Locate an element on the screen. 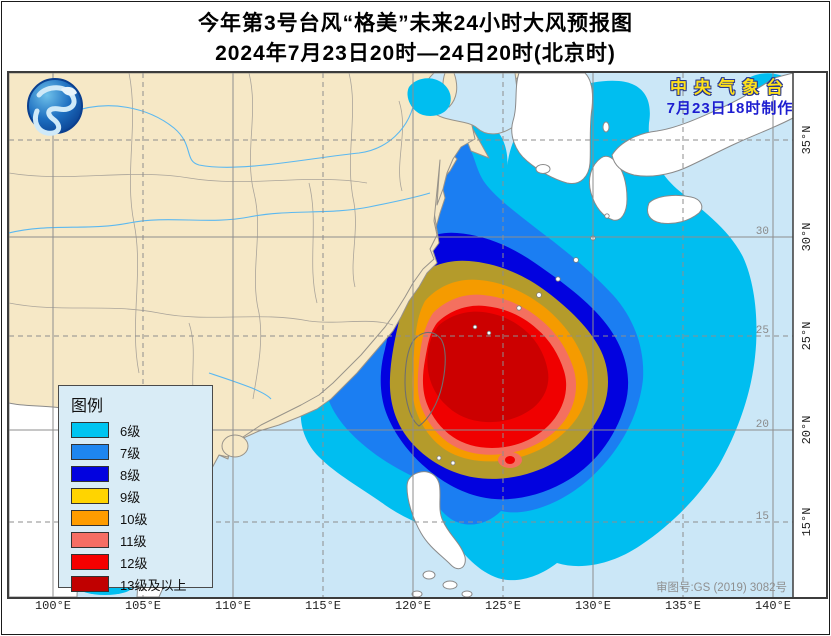 The height and width of the screenshot is (636, 831). lat-label-35N: 35°N is located at coordinates (807, 140).